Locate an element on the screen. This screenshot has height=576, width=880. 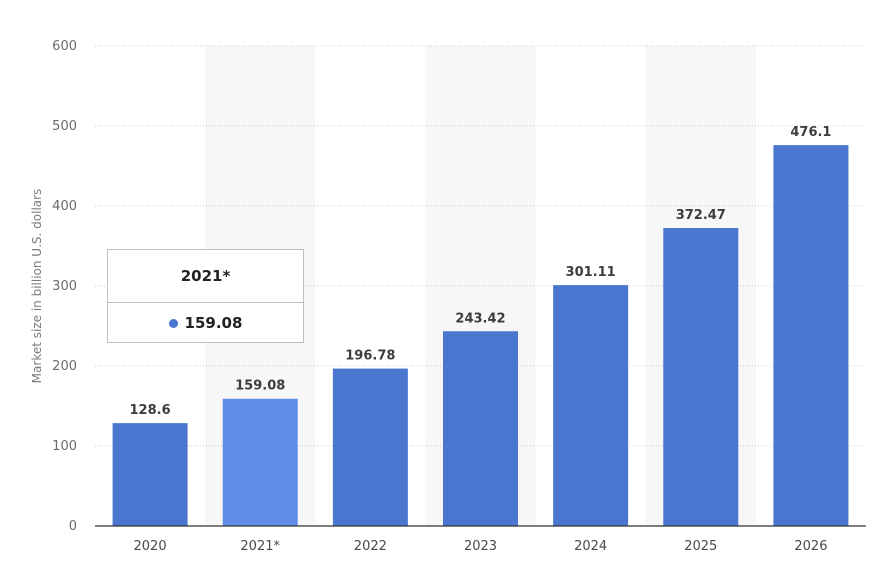
tooltip-value: 159.08 is located at coordinates (213, 323).